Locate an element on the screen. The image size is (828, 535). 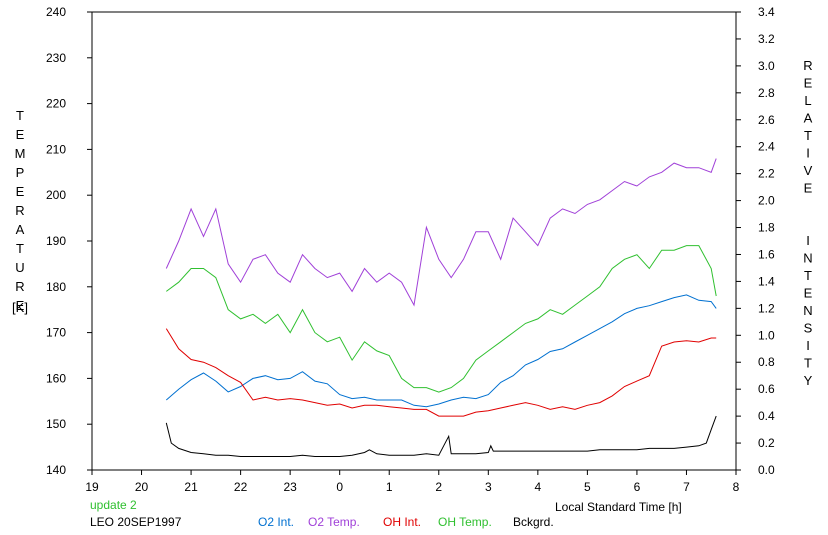
y-right-tick-label: 1.0 is located at coordinates (766, 335).